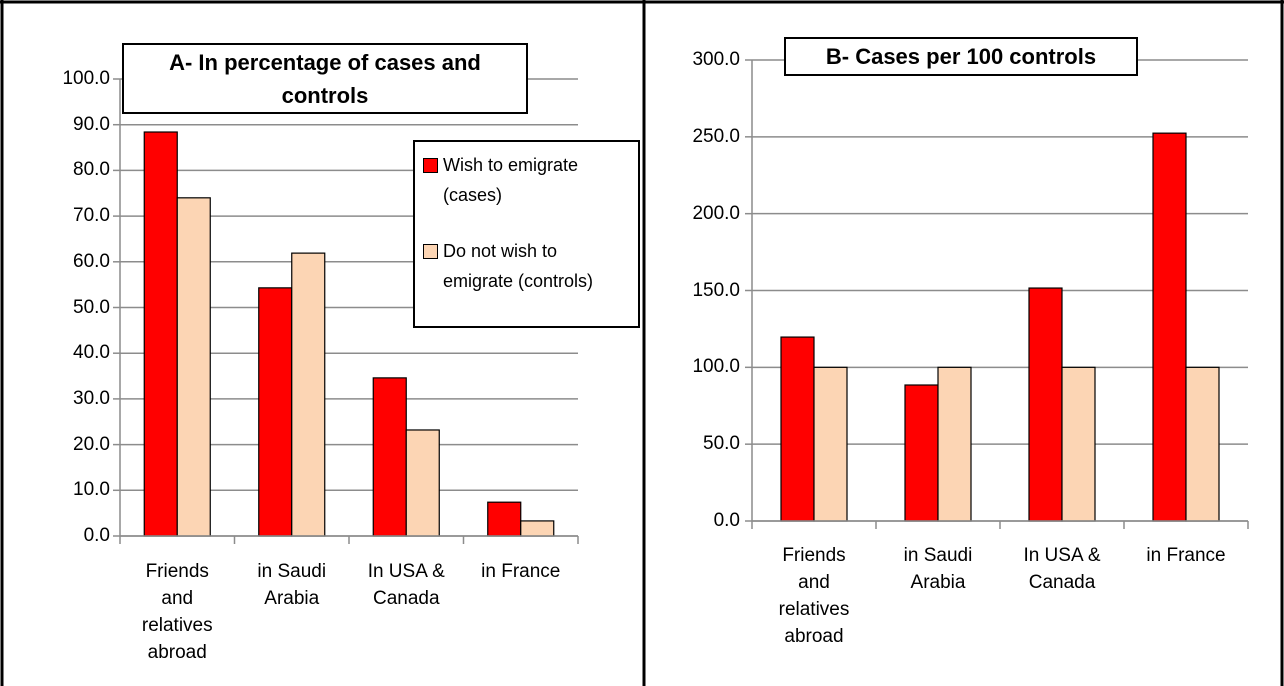 The width and height of the screenshot is (1284, 686). What do you see at coordinates (91, 398) in the screenshot?
I see `y-tick-label: 30.0` at bounding box center [91, 398].